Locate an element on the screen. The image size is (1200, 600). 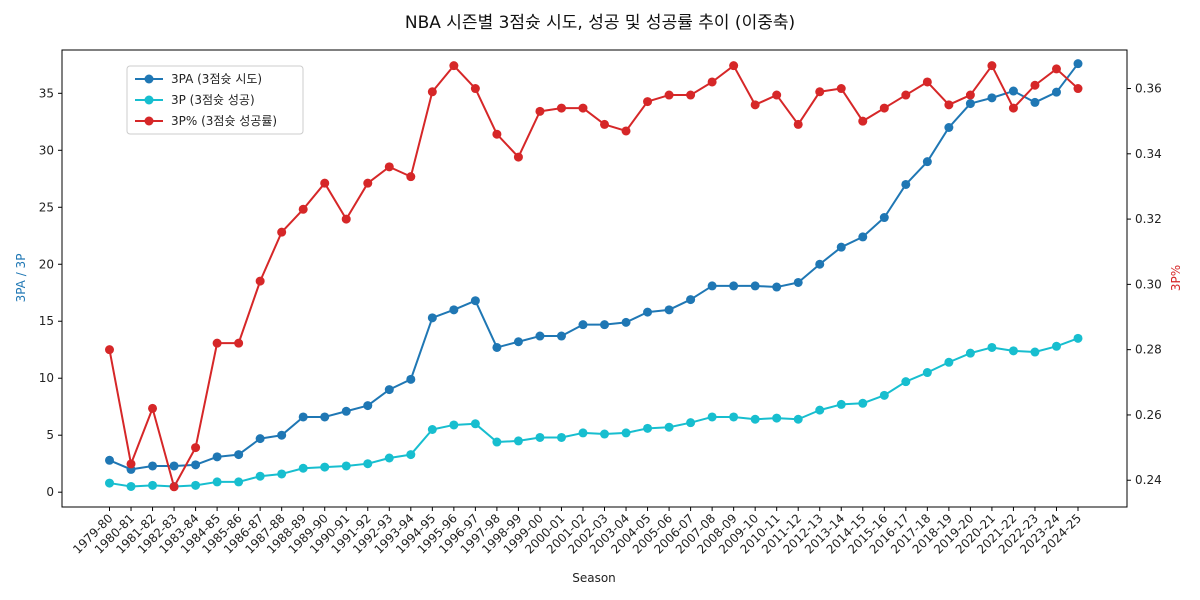
y-left-tick-label: 30 is located at coordinates (46, 150).